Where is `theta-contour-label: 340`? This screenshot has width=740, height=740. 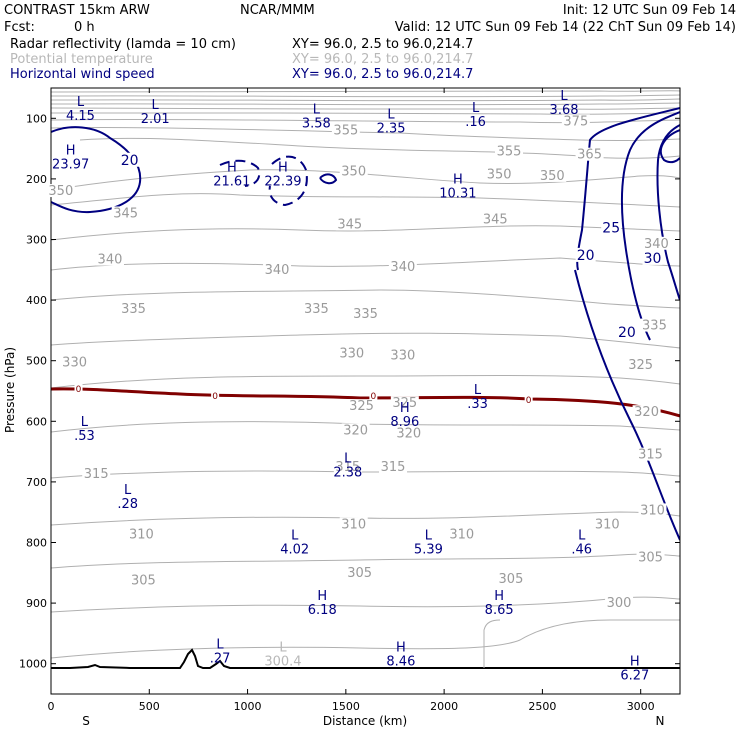
theta-contour-label: 340 is located at coordinates (402, 267).